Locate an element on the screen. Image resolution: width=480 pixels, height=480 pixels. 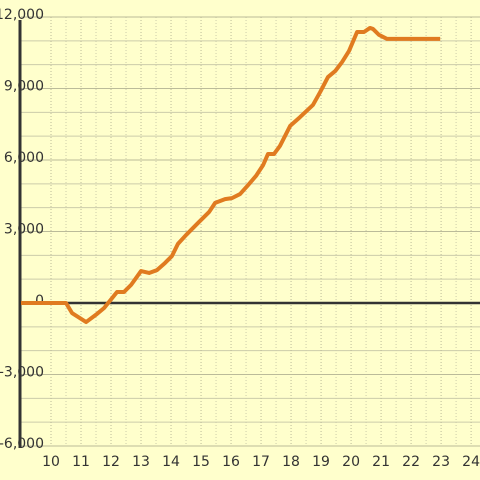
x-tick-label: 24 is located at coordinates (471, 462).